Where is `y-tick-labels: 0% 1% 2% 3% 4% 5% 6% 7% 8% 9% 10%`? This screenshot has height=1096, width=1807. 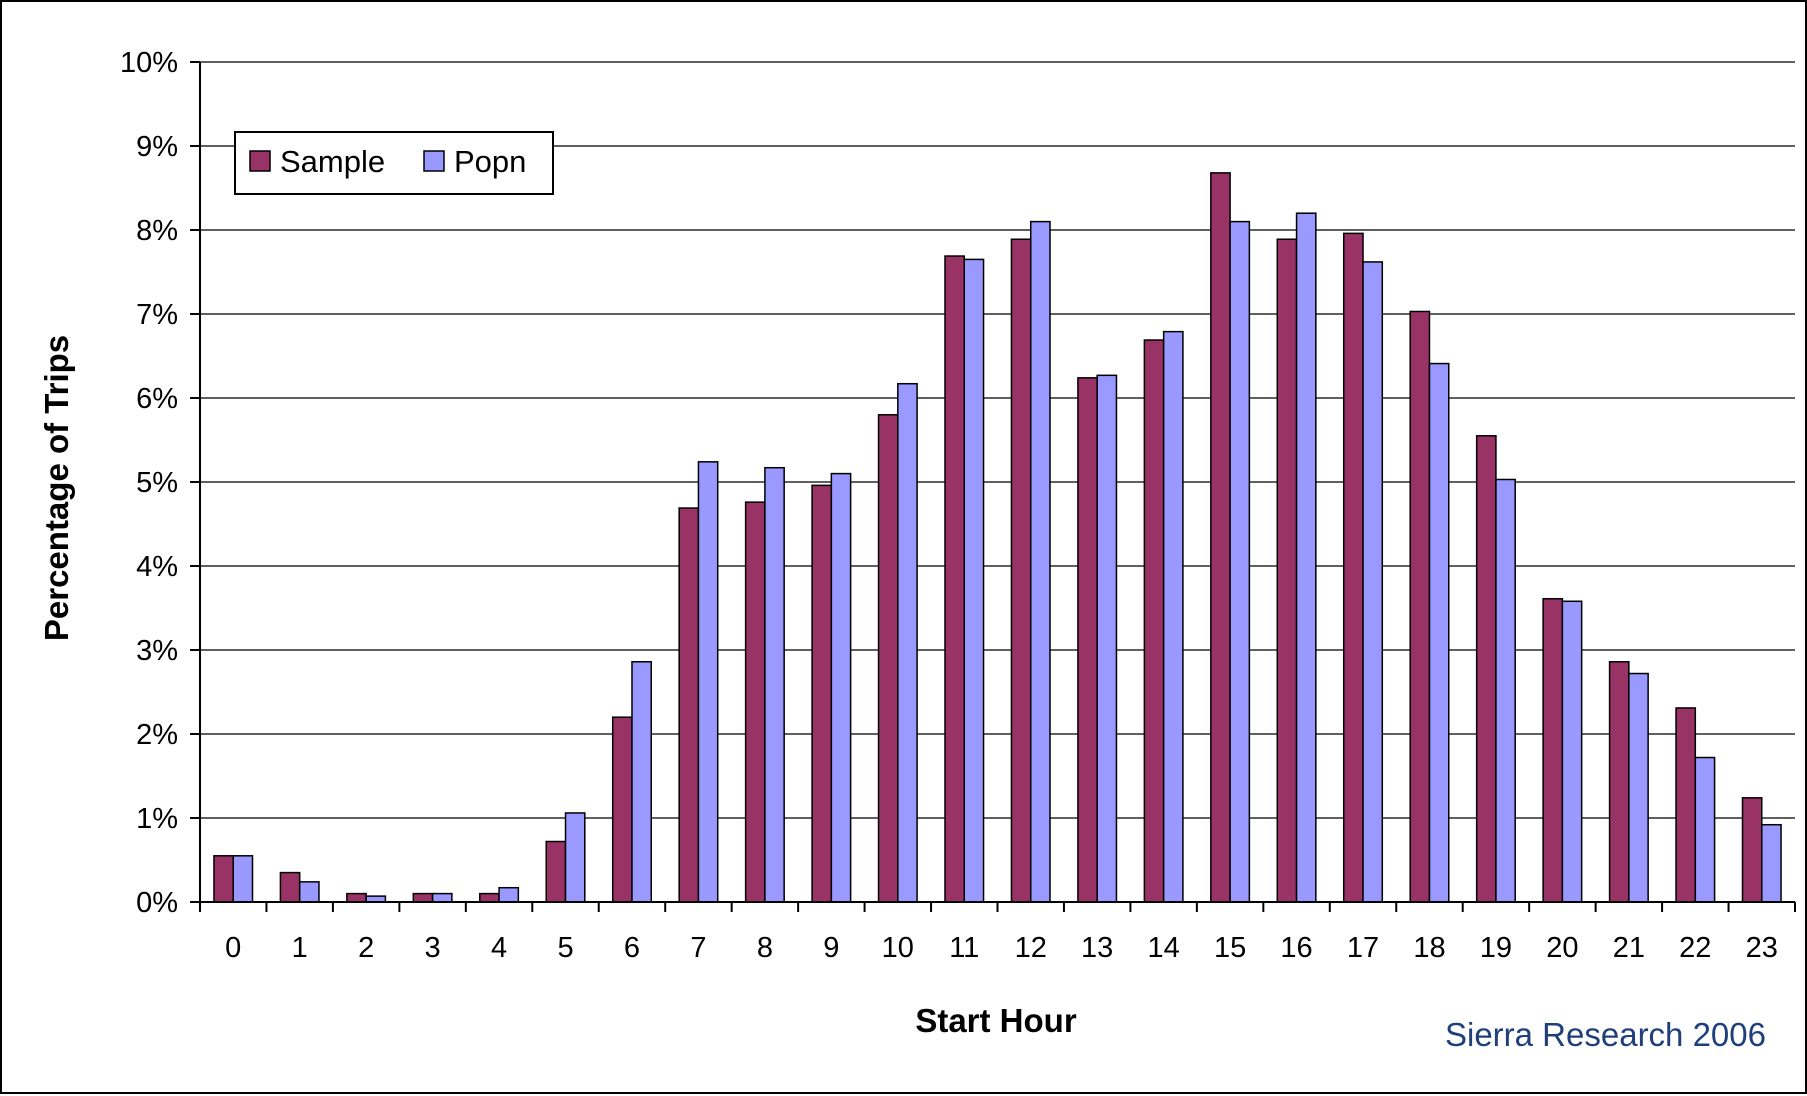 y-tick-labels: 0% 1% 2% 3% 4% 5% 6% 7% 8% 9% 10% is located at coordinates (160, 483).